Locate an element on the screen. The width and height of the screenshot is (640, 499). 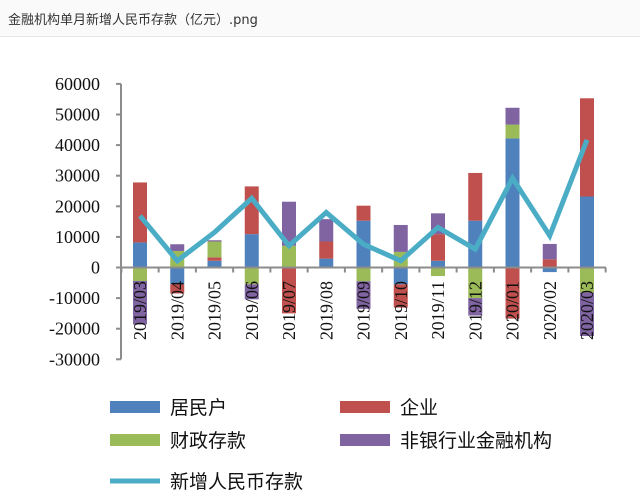
x-tick-label: 2020/01 is located at coordinates (513, 310).